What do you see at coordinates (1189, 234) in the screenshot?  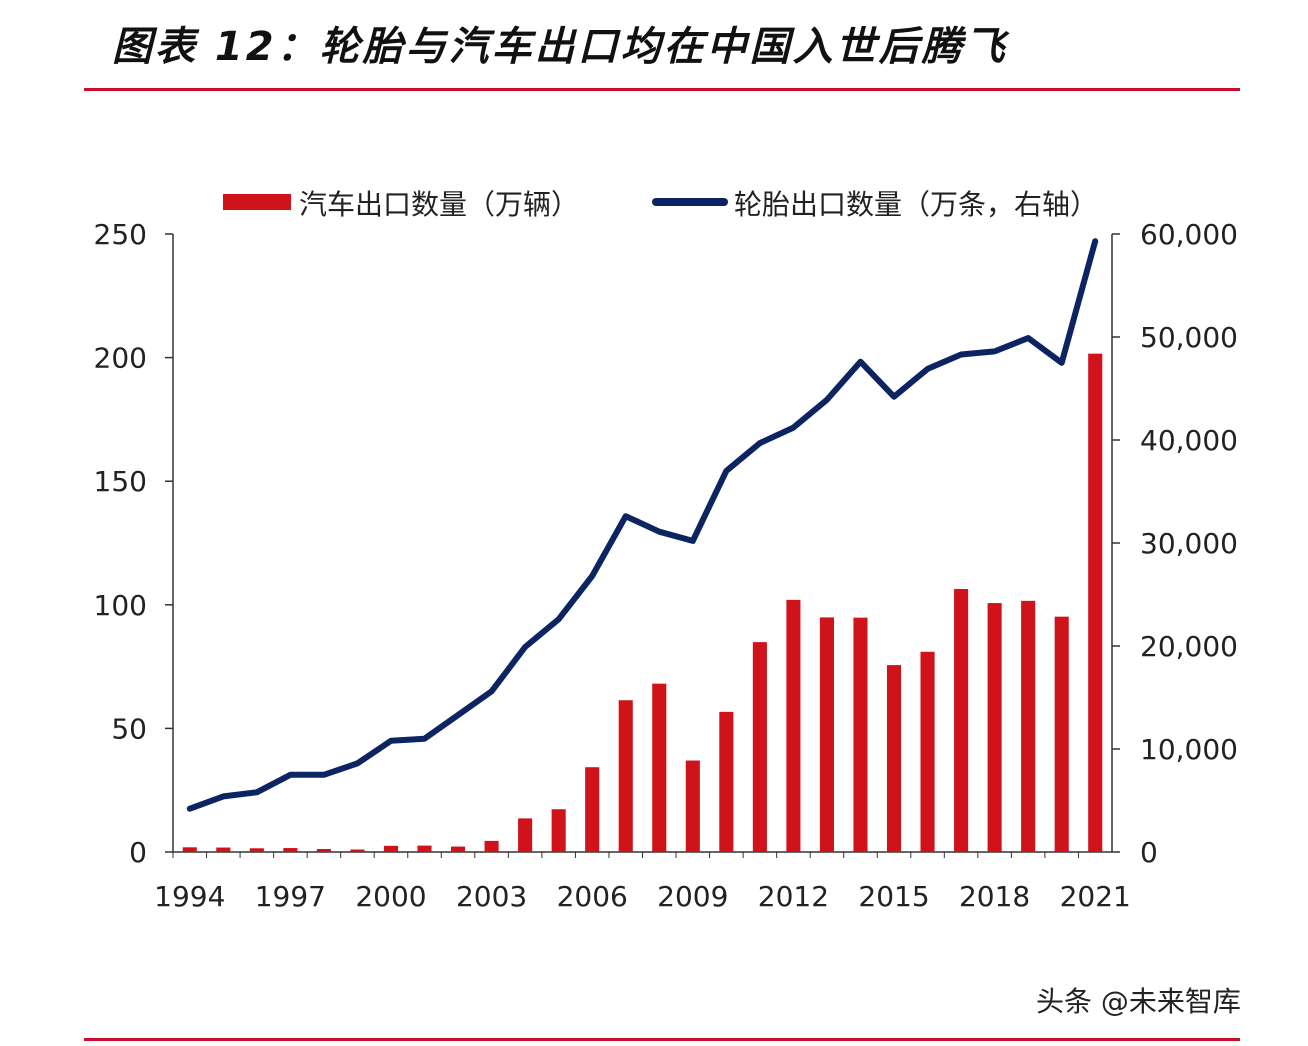 I see `right-tick-label: 60,000` at bounding box center [1189, 234].